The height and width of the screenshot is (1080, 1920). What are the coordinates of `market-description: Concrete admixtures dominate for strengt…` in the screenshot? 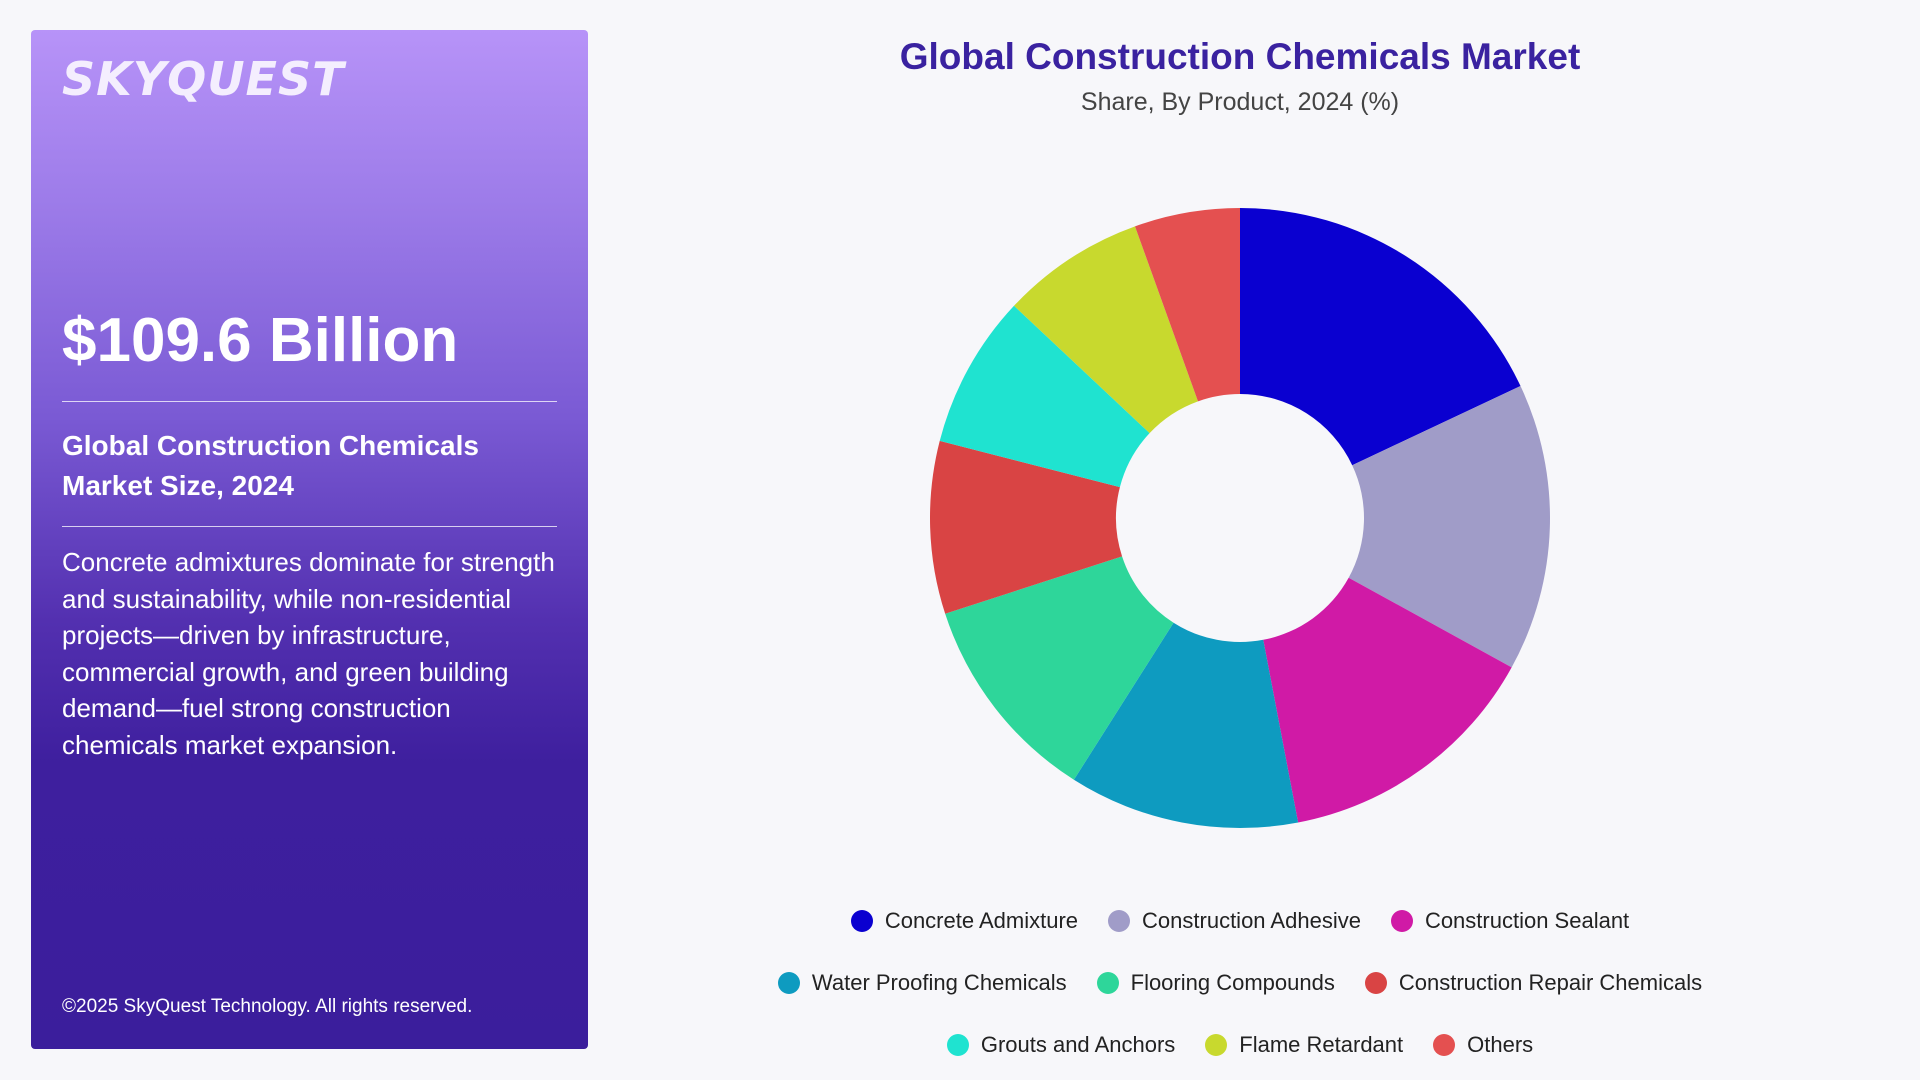 It's located at (308, 653).